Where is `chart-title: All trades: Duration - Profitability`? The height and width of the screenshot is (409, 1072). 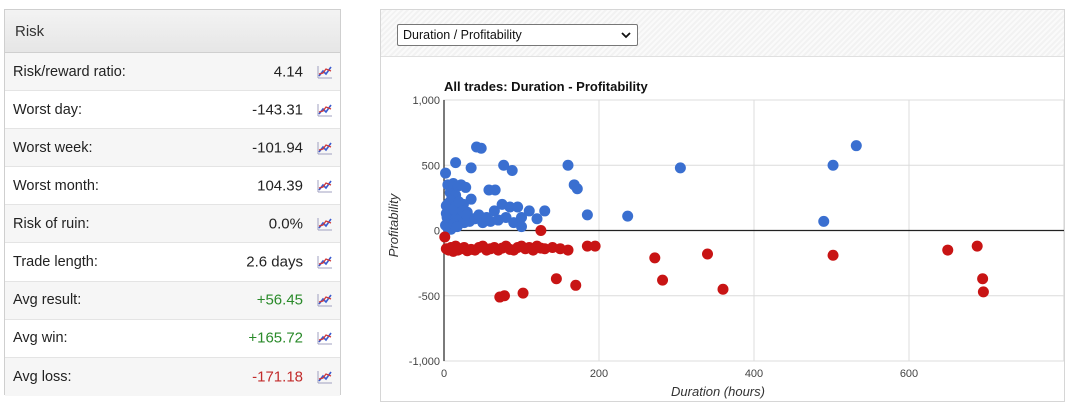 chart-title: All trades: Duration - Profitability is located at coordinates (546, 86).